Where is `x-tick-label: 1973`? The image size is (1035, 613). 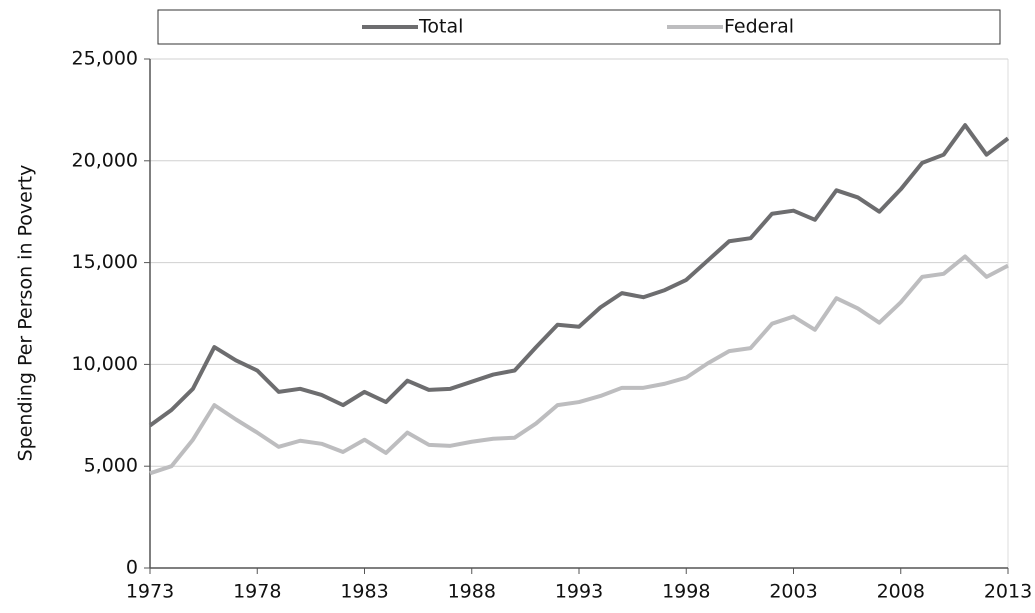
x-tick-label: 1973 is located at coordinates (150, 592).